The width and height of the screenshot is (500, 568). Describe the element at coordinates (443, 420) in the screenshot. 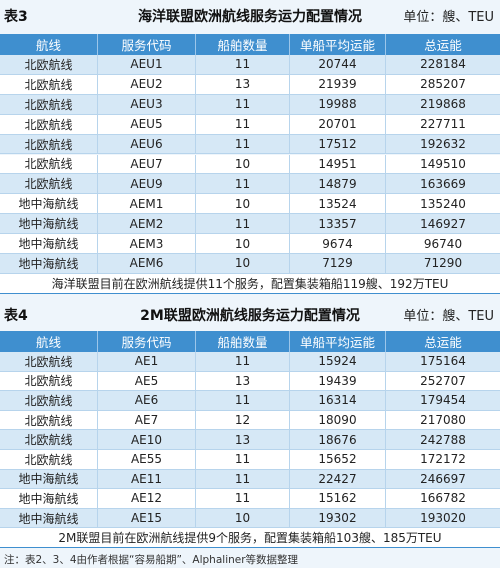

I see `table-cell: 217080` at that location.